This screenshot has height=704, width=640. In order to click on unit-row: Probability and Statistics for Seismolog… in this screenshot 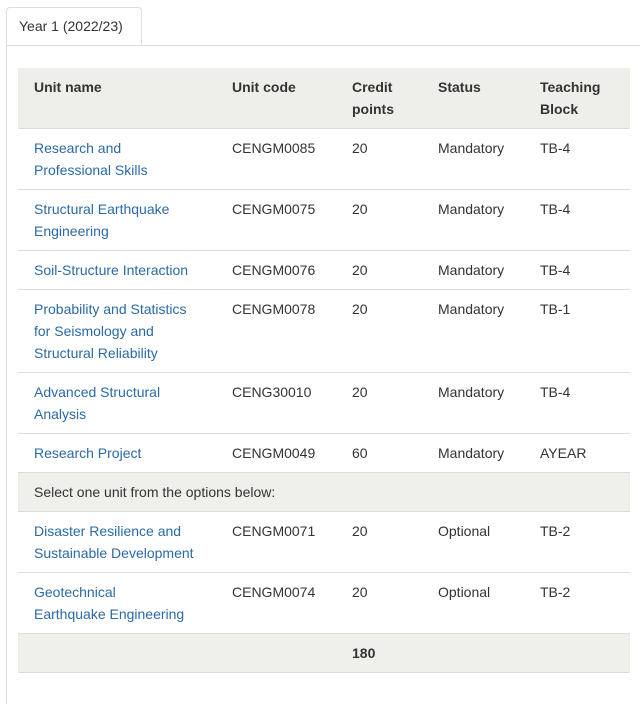, I will do `click(324, 331)`.